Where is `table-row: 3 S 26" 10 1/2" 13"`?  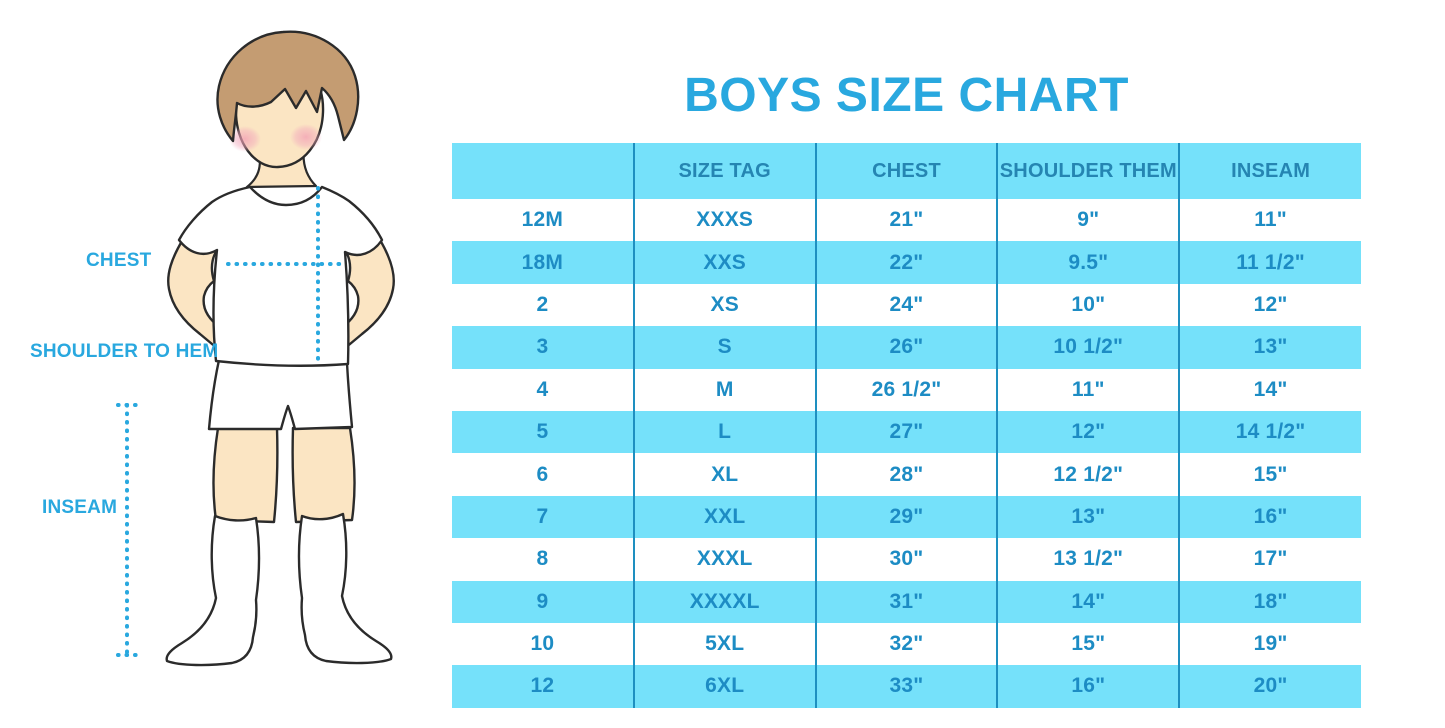
table-row: 3 S 26" 10 1/2" 13" is located at coordinates (906, 347).